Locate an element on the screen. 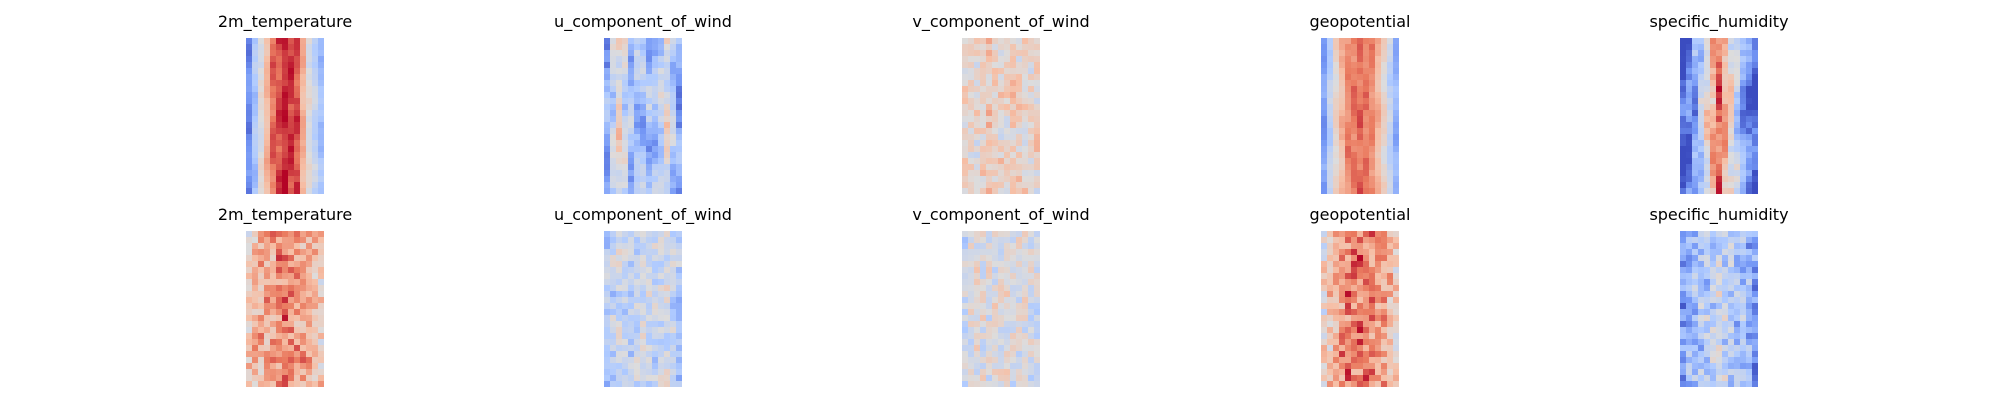  panel-title: 2m_temperature is located at coordinates (285, 214).